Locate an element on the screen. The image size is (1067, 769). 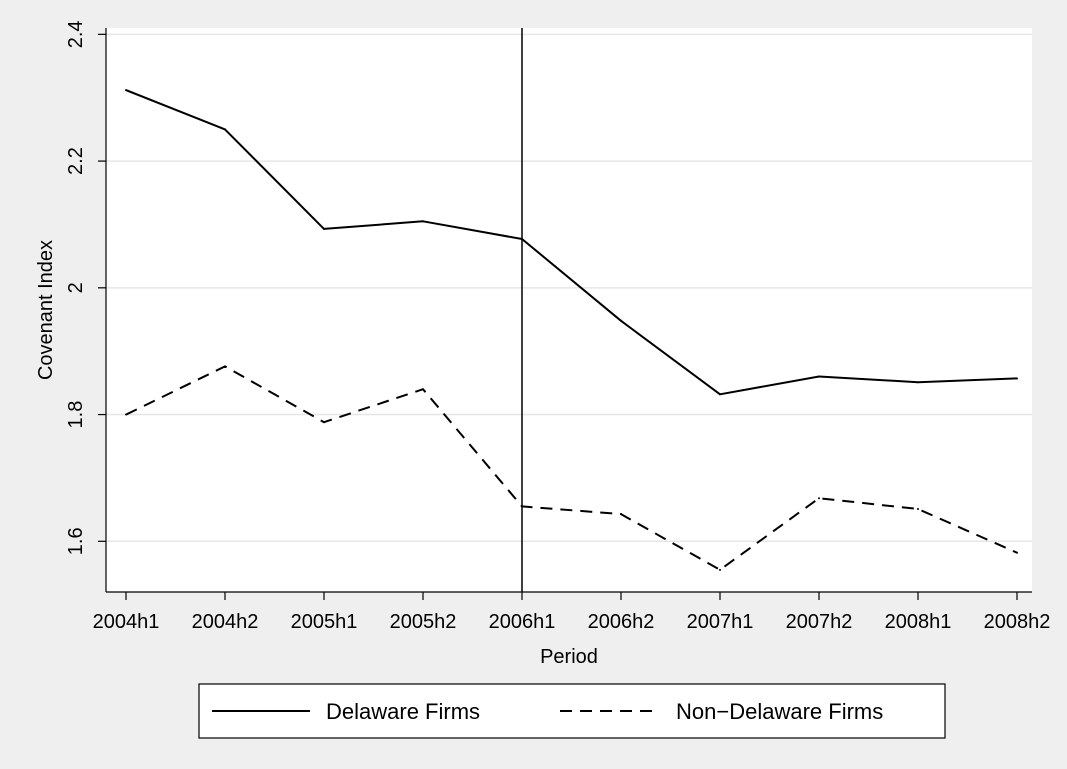
x-tick-label-2: 2005h1 is located at coordinates (324, 622).